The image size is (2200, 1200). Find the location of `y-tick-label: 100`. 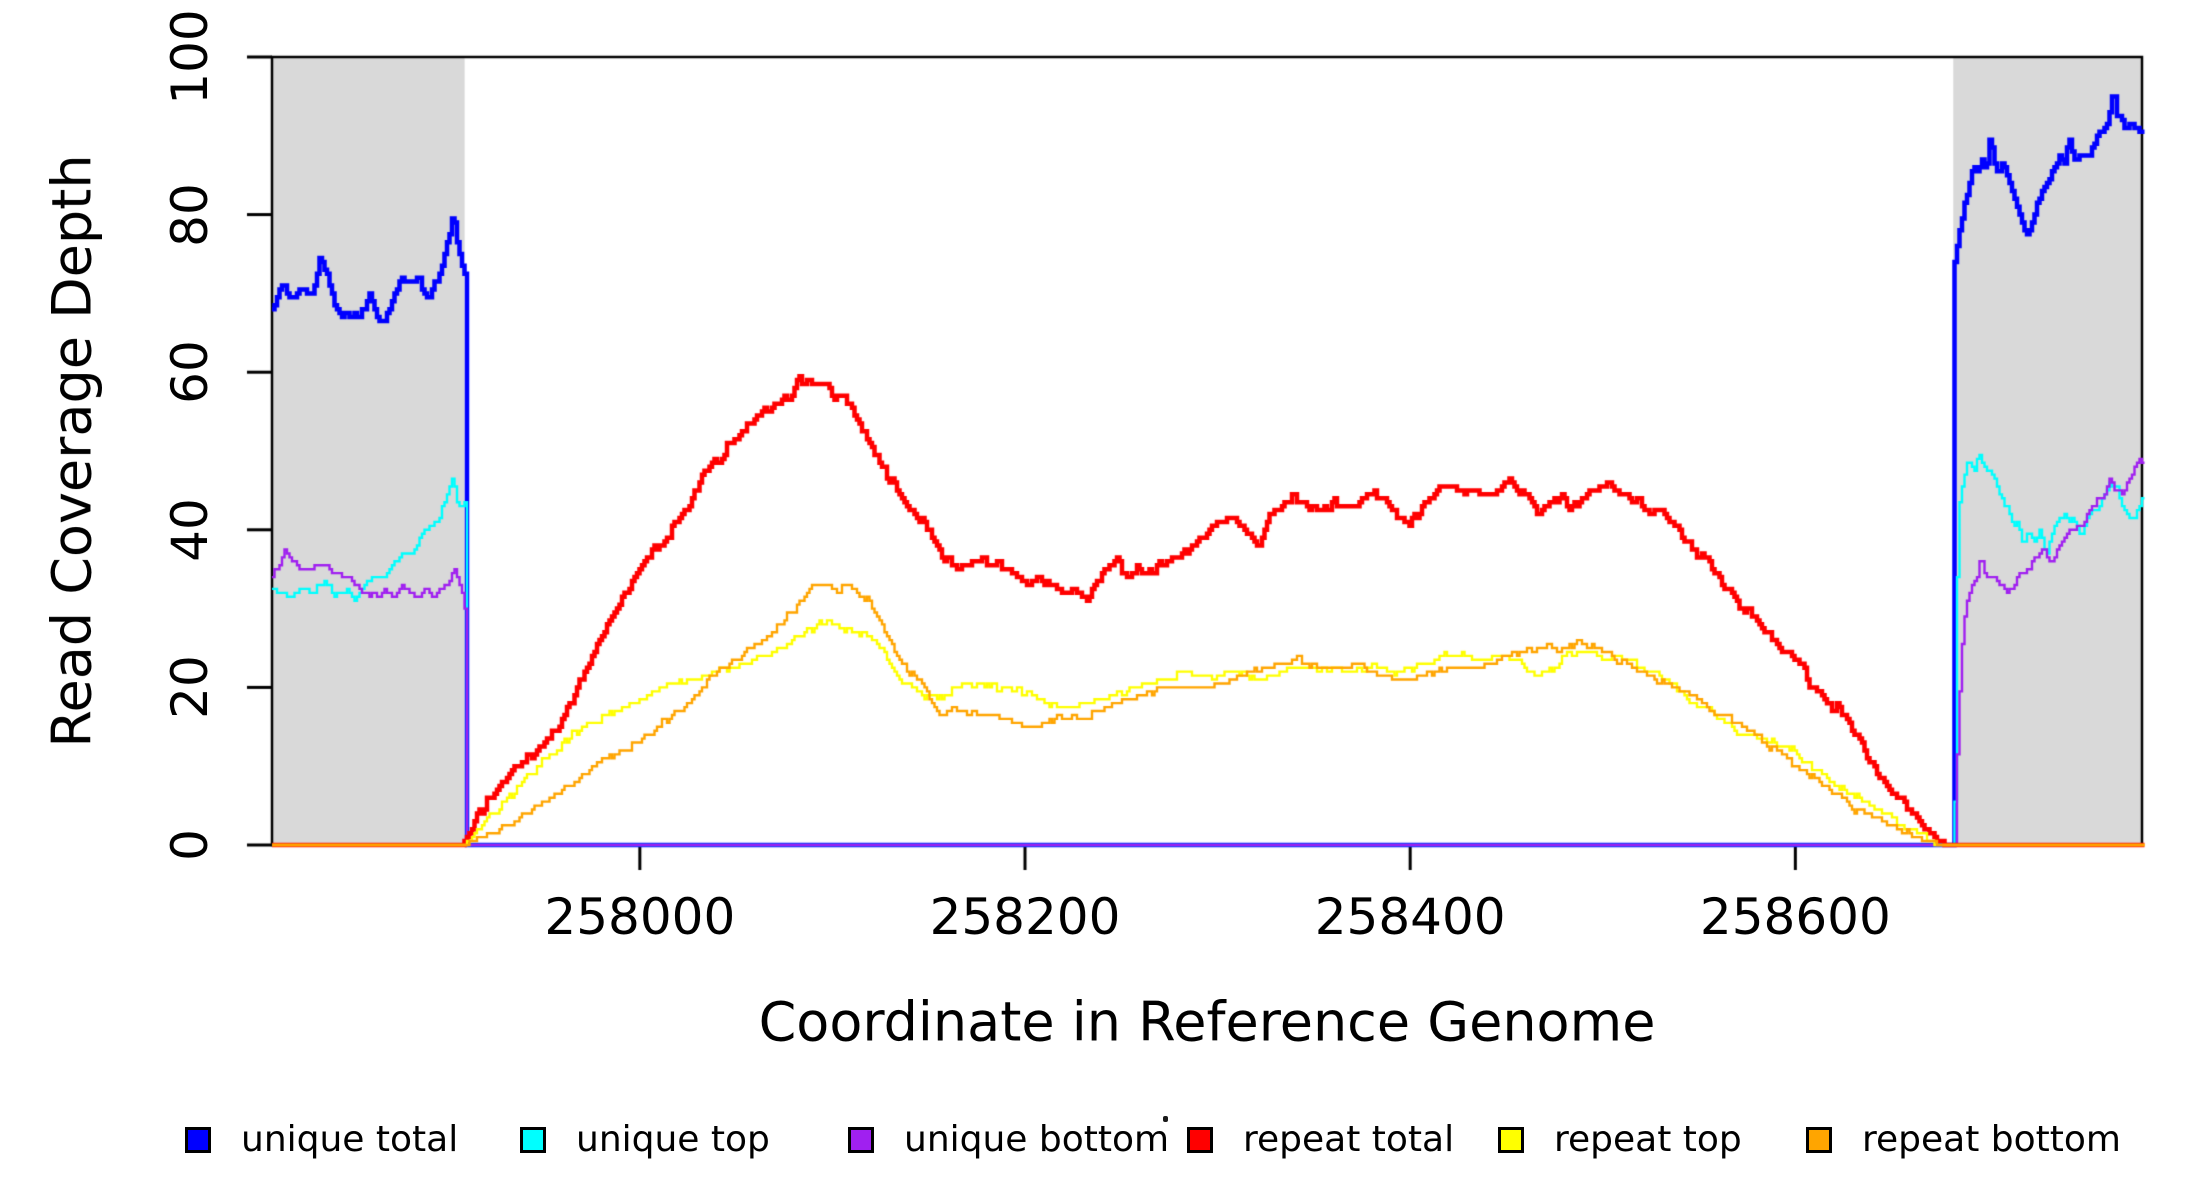

y-tick-label: 100 is located at coordinates (190, 57).